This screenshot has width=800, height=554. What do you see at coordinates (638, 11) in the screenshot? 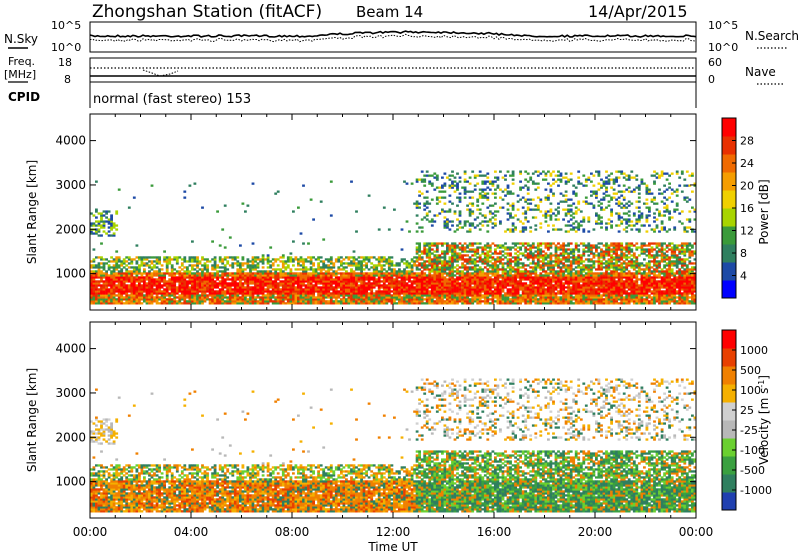
I see `date-title: 14/Apr/2015` at bounding box center [638, 11].